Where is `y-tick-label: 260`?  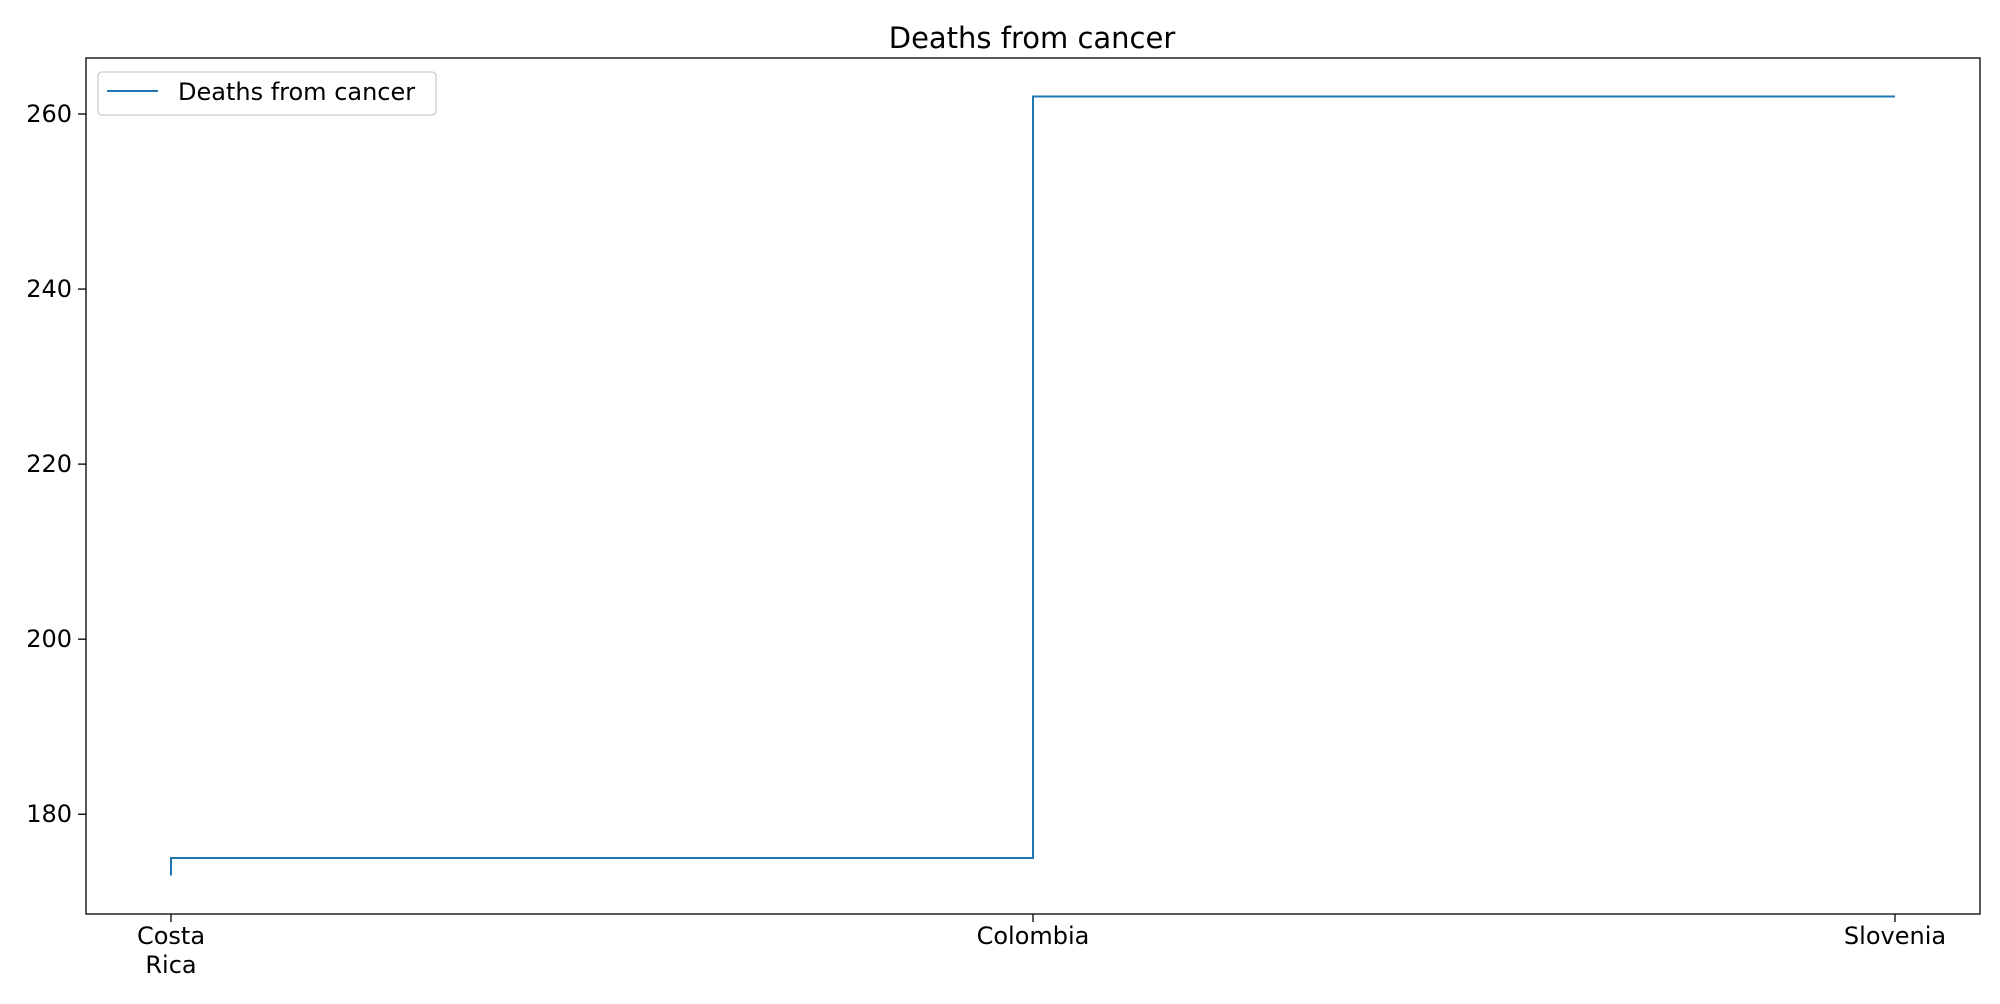 y-tick-label: 260 is located at coordinates (49, 114).